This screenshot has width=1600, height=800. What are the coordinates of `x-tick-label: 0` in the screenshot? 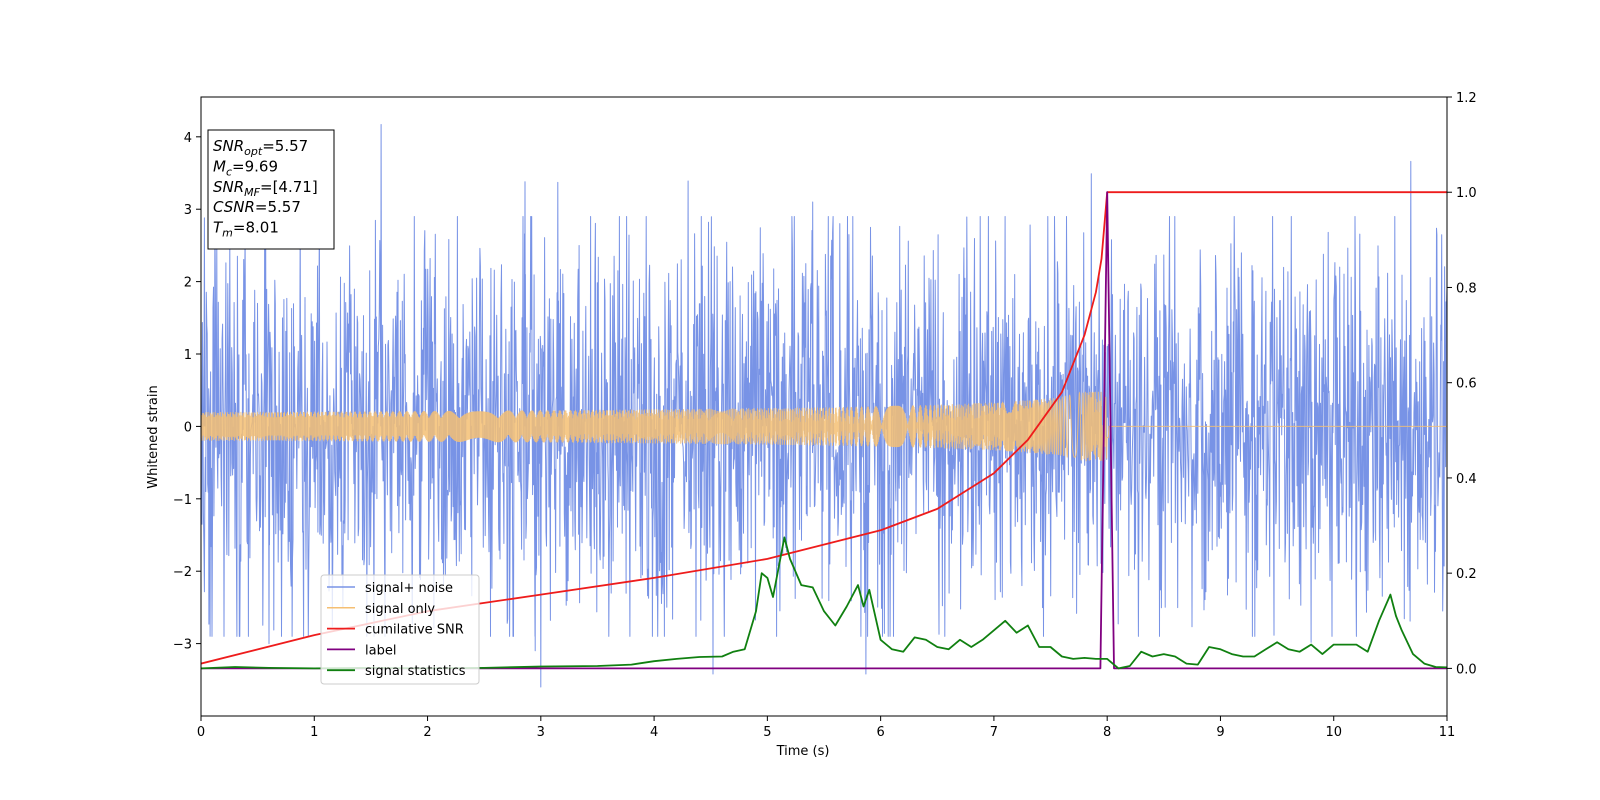 It's located at (201, 732).